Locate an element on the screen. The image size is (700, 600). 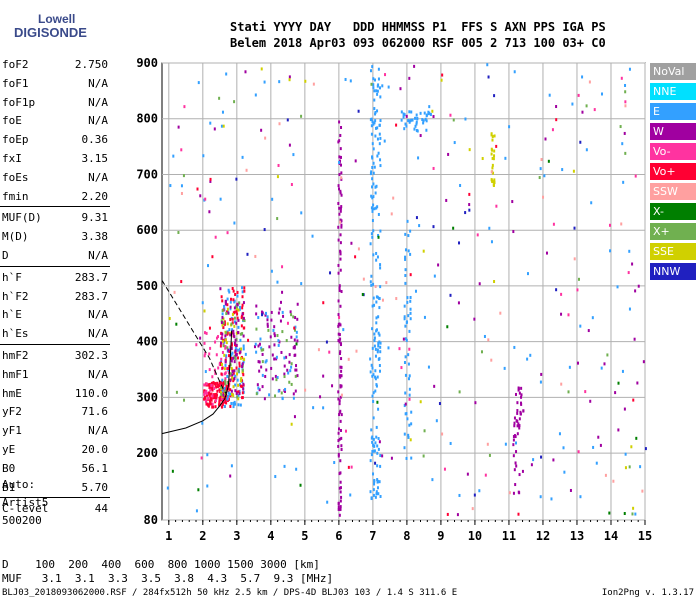
y-tick-label: 300 is located at coordinates (147, 397).